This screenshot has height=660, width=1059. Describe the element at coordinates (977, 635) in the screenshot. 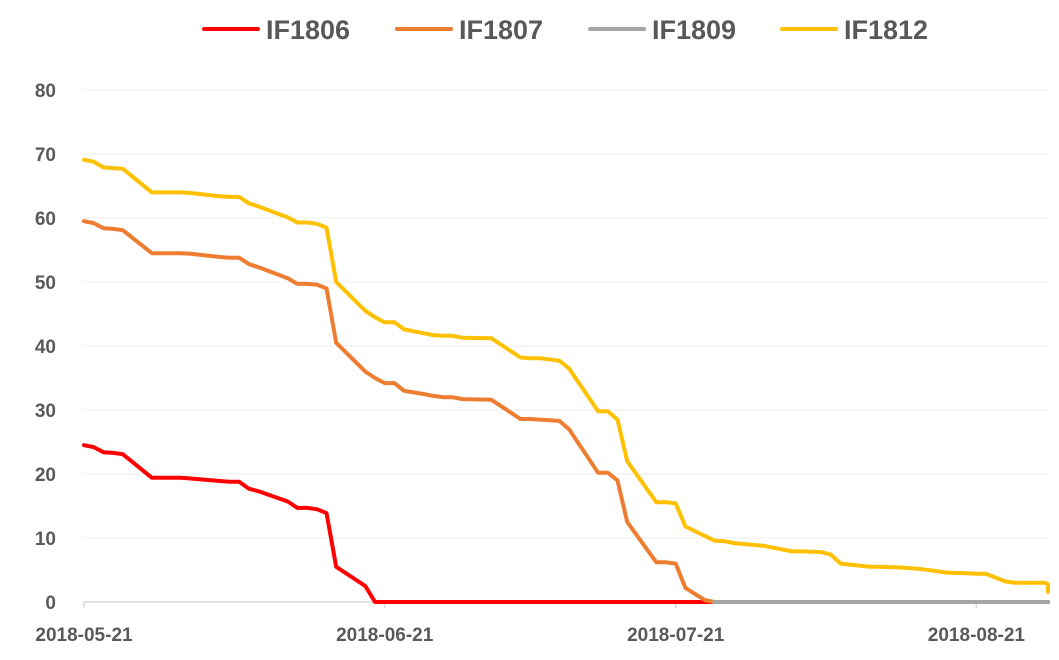

I see `x-tick-label-2018-08-21: 2018-08-21` at that location.